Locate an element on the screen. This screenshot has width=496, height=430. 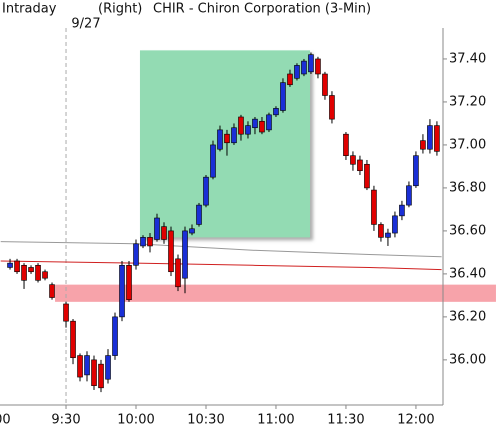
x-tick-label: 10:30 is located at coordinates (205, 420).